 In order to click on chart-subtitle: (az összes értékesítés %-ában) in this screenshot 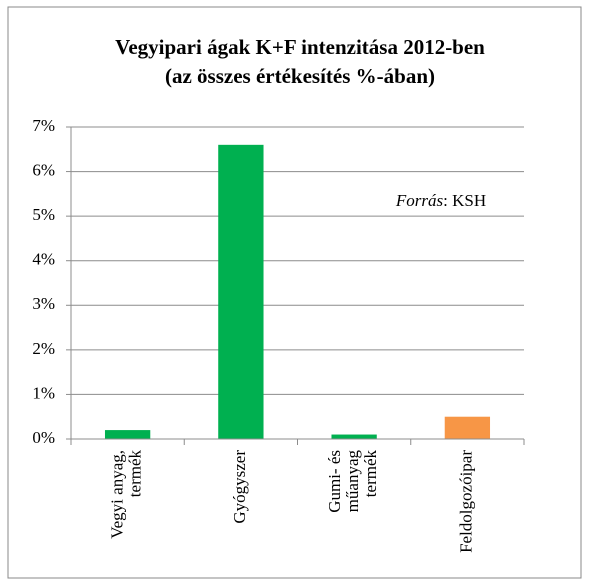, I will do `click(300, 76)`.